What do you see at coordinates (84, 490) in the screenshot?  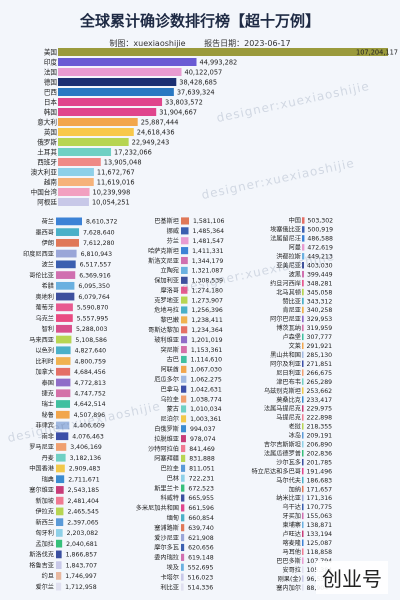 I see `value-label: 2,543,185` at bounding box center [84, 490].